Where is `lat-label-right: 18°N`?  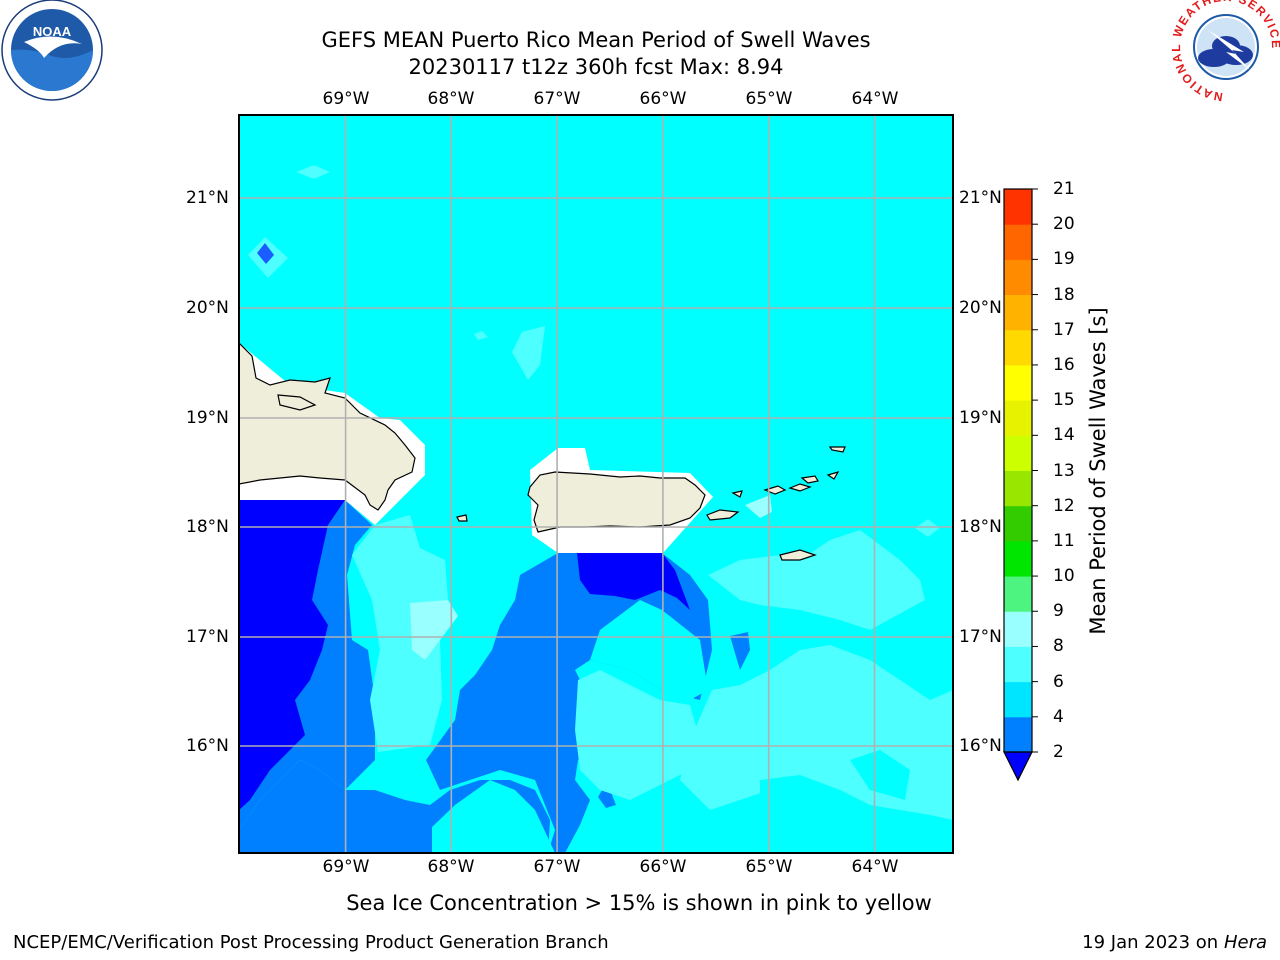 lat-label-right: 18°N is located at coordinates (980, 527).